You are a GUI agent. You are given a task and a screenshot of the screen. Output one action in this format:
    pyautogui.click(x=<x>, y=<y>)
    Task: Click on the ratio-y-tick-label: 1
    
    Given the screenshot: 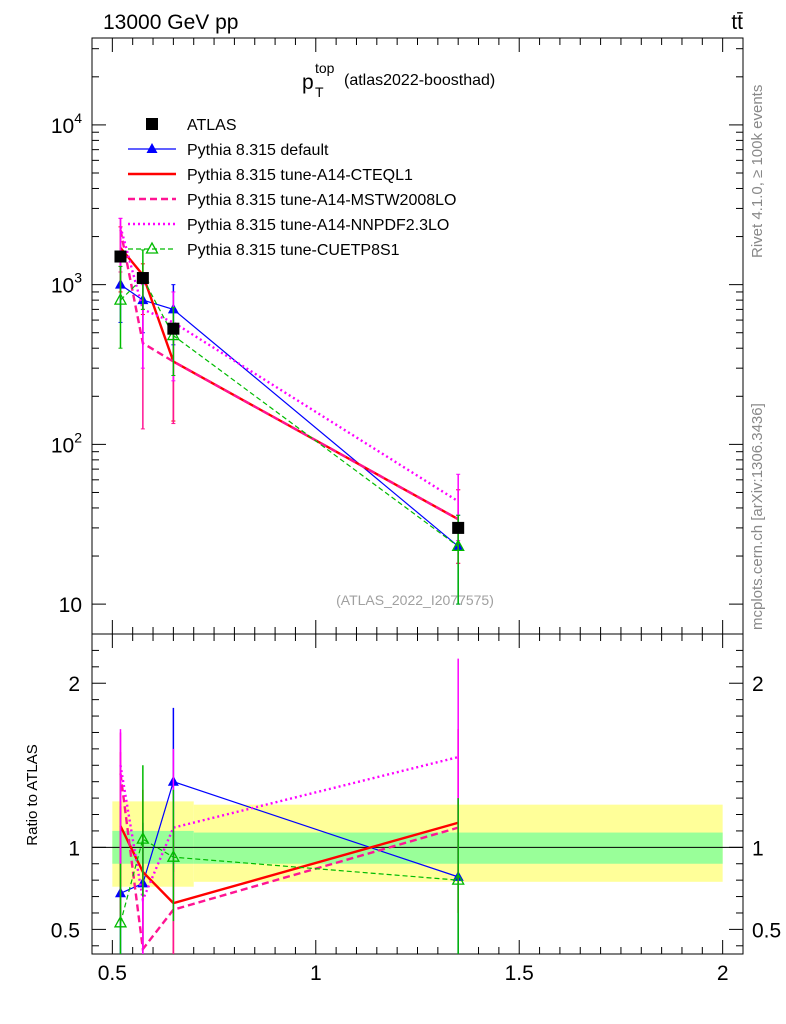 What is the action you would take?
    pyautogui.click(x=74, y=848)
    